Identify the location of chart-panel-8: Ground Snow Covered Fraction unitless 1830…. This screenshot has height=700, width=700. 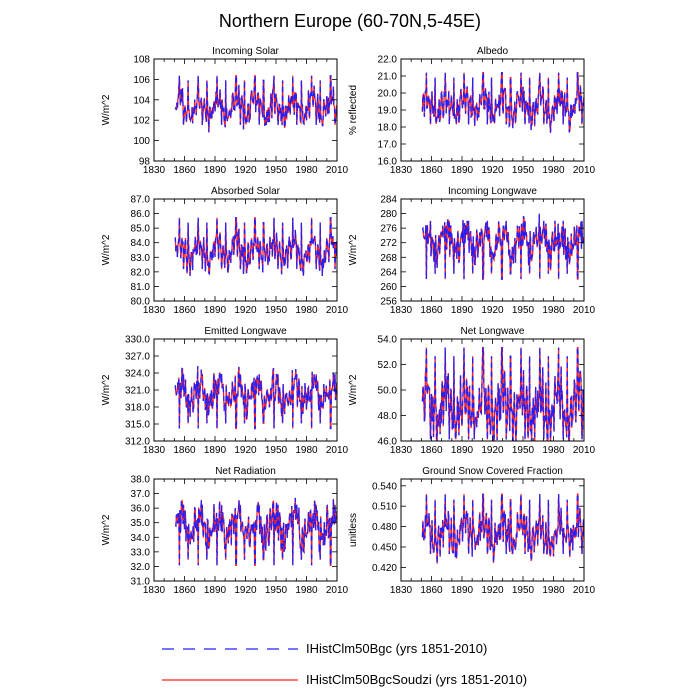
(472, 531).